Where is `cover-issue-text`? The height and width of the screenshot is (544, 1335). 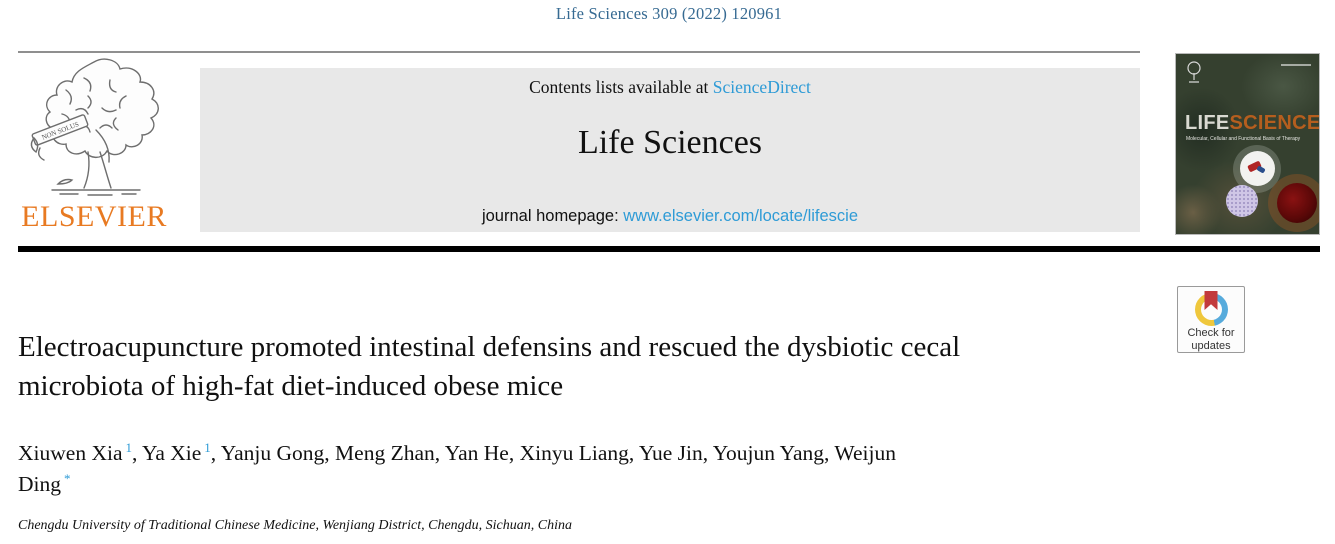 cover-issue-text is located at coordinates (1296, 65).